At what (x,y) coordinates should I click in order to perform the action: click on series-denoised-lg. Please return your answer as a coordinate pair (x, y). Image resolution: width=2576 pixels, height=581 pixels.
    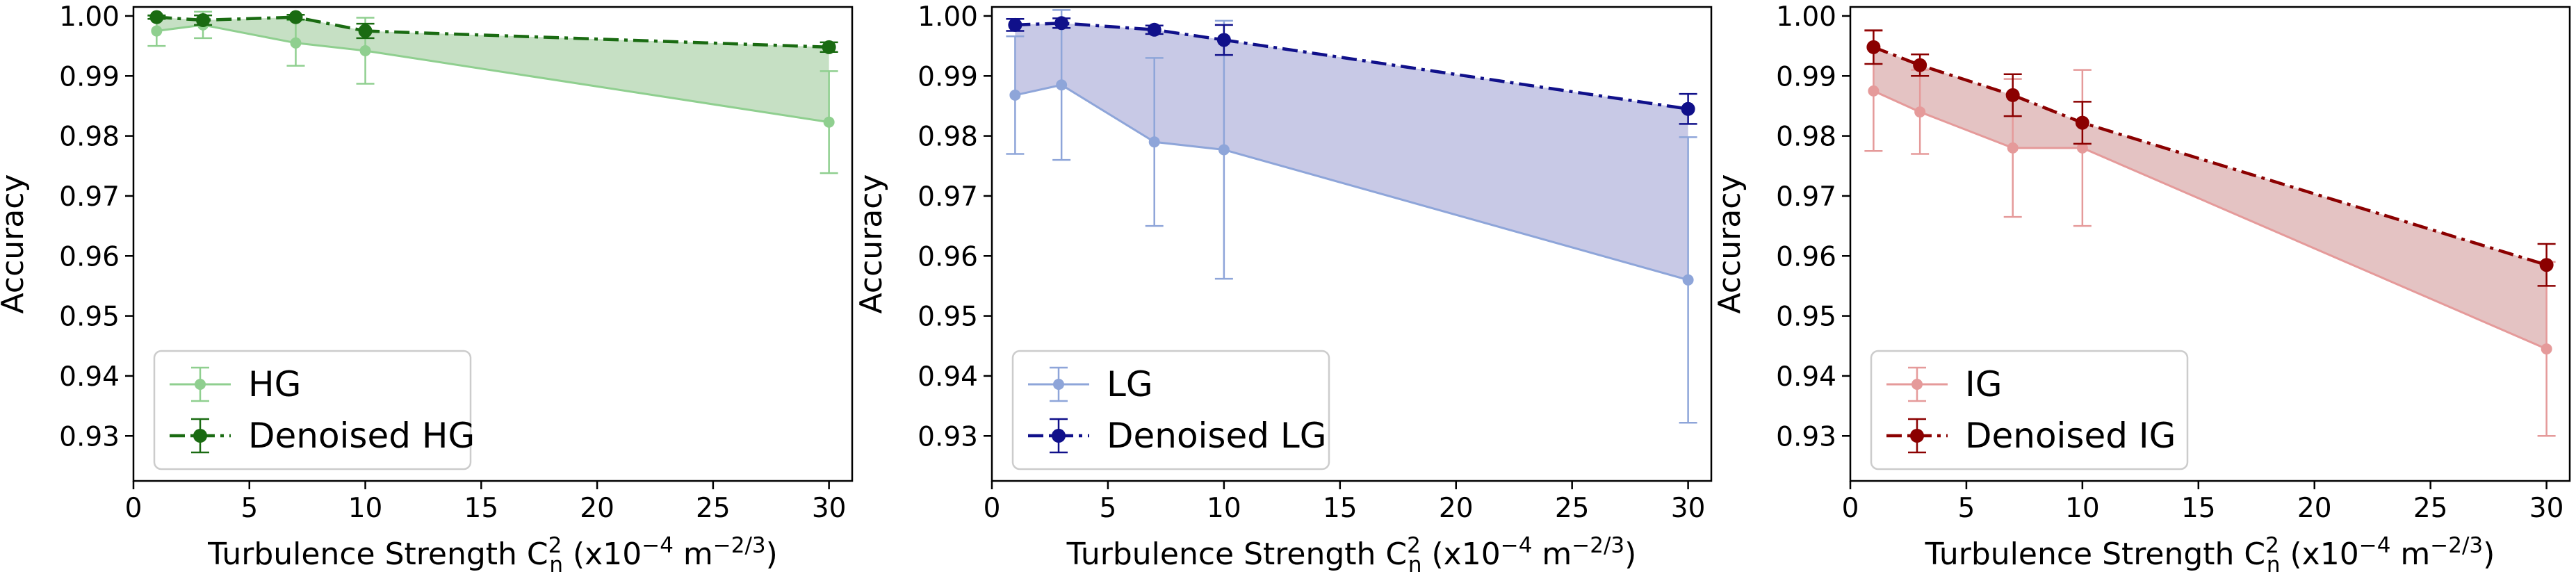
    Looking at the image, I should click on (1351, 70).